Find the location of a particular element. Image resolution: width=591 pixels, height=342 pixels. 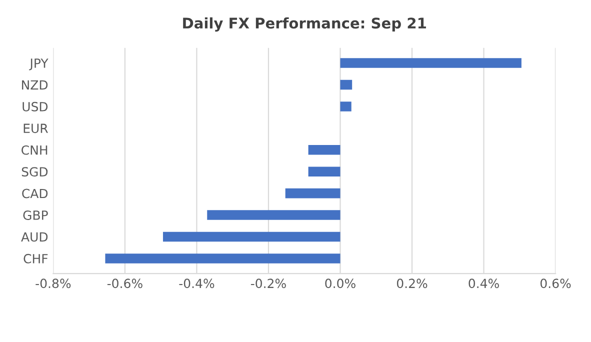

y-tick-label: USD is located at coordinates (35, 107).